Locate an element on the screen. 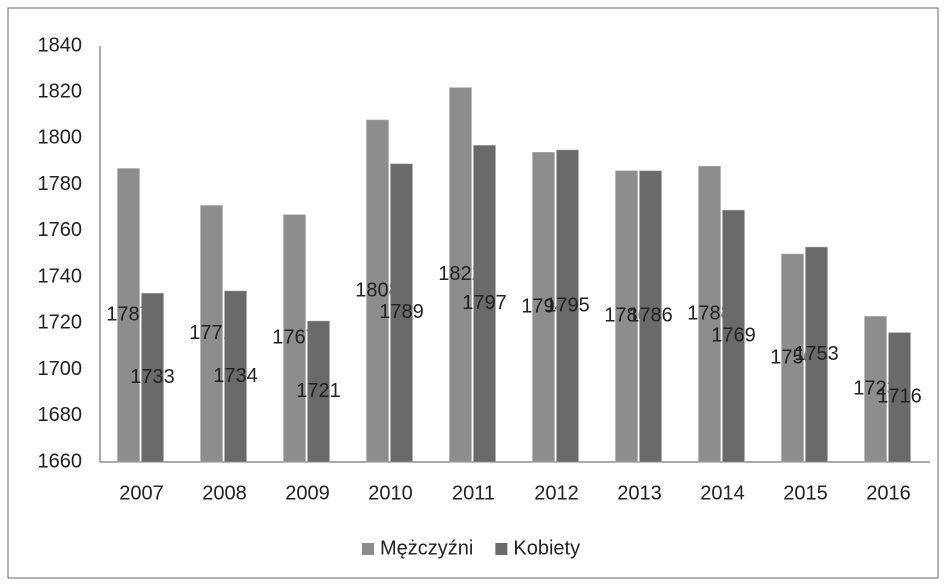 This screenshot has height=584, width=944. x-tick-label: 2011 is located at coordinates (473, 493).